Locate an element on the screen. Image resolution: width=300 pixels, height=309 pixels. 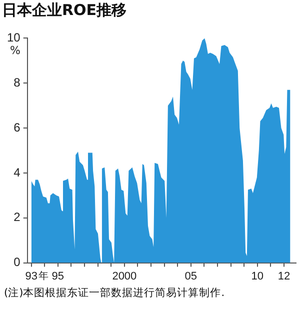
y-tick-label: 0 is located at coordinates (17, 262).